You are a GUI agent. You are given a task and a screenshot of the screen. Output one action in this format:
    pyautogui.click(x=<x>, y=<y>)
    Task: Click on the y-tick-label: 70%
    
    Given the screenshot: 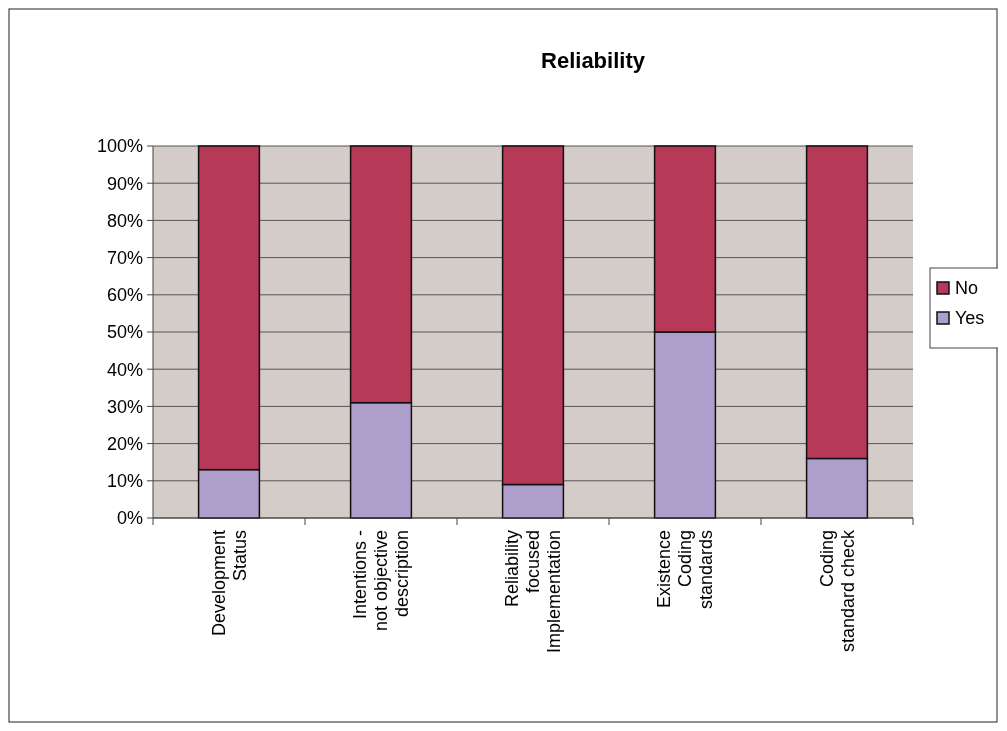 What is the action you would take?
    pyautogui.click(x=124, y=257)
    